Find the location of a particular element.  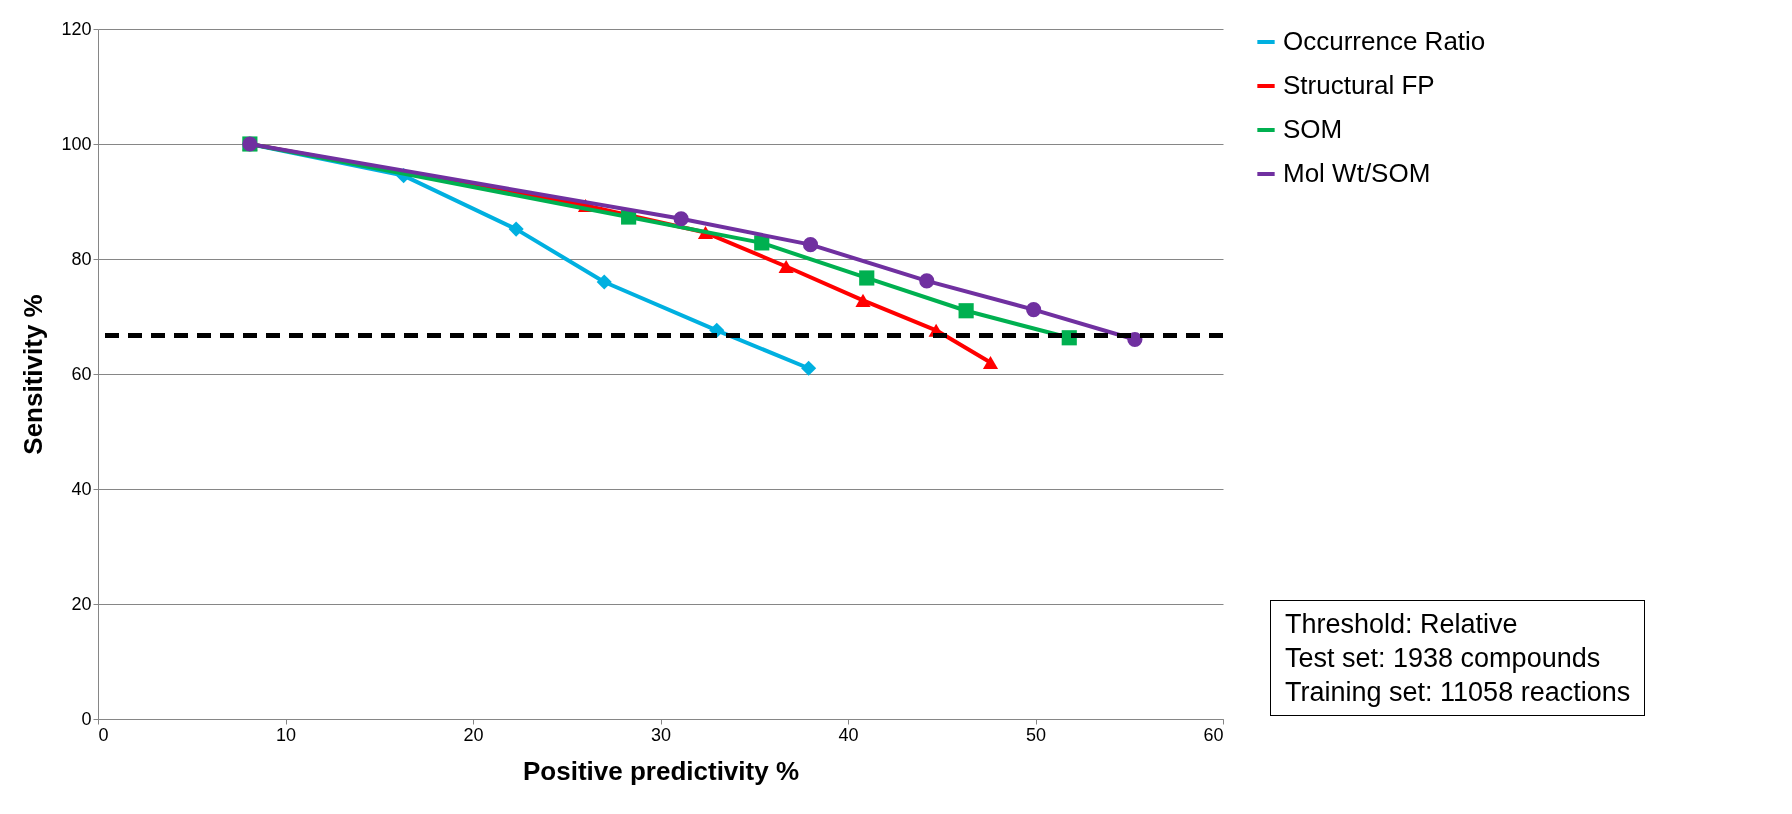

y-tick-label: 0 is located at coordinates (86, 718).